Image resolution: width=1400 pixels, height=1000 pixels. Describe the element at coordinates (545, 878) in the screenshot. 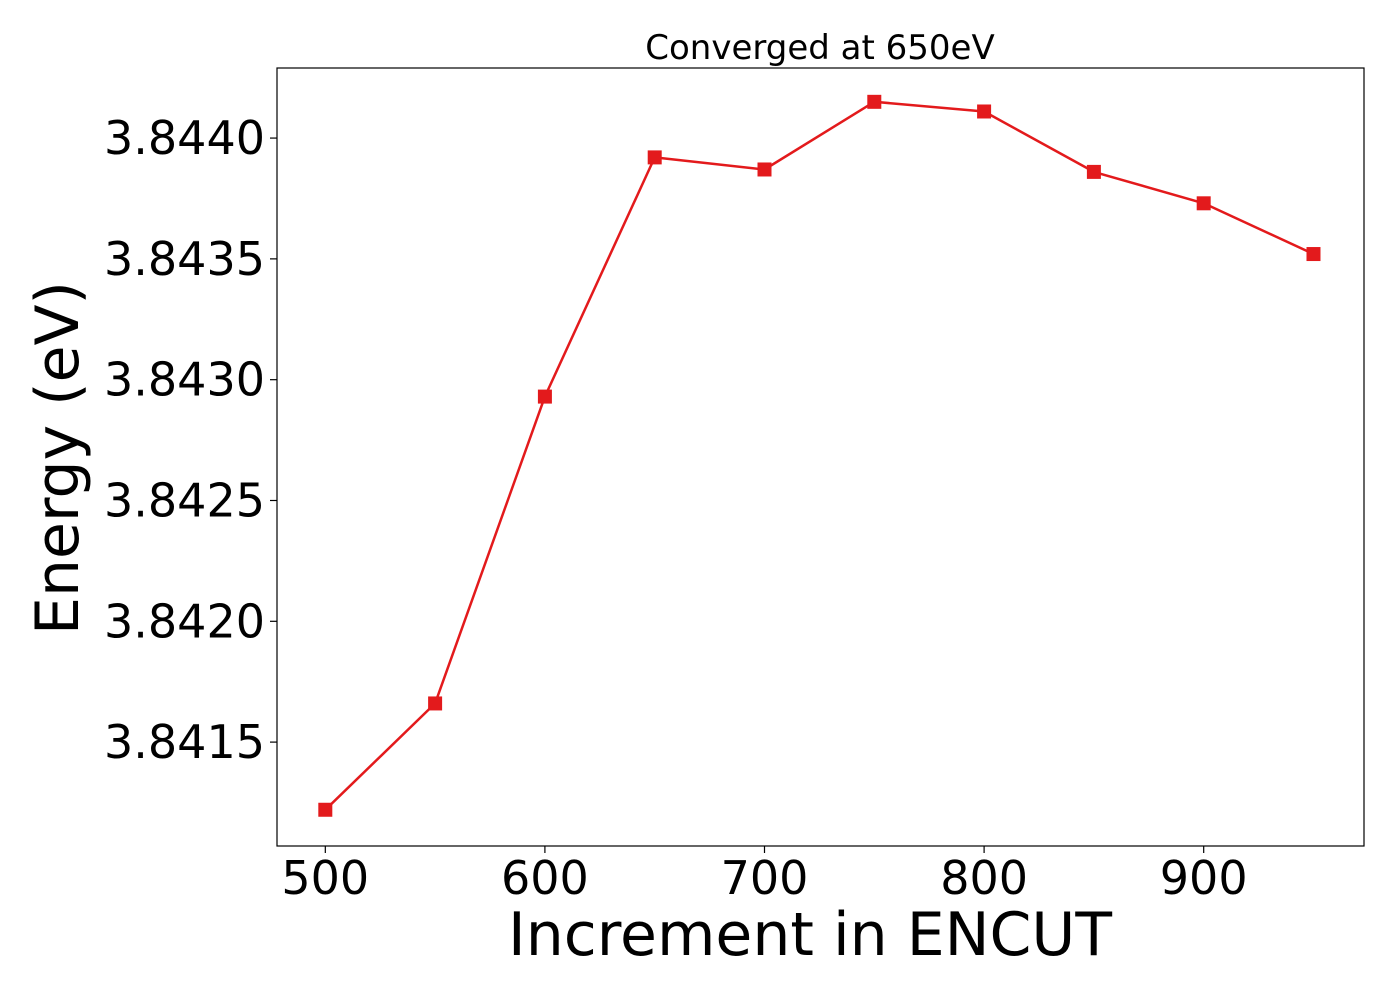

I see `x-tick-label: 600` at that location.